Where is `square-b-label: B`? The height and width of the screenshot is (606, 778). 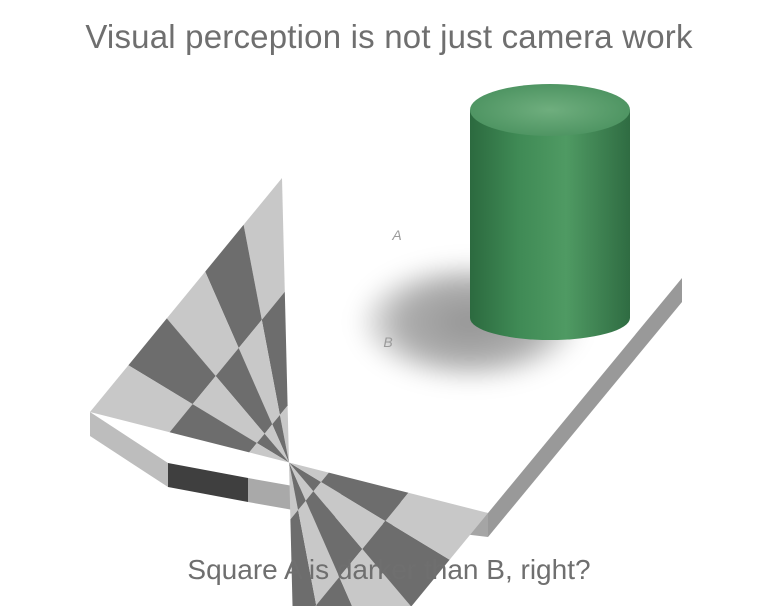 square-b-label: B is located at coordinates (387, 342).